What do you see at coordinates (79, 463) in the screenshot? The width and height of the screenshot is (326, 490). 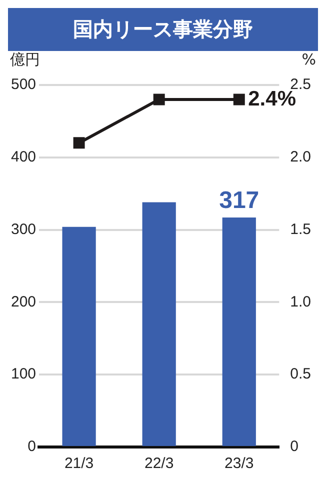 I see `x-tick-label: 21/3` at bounding box center [79, 463].